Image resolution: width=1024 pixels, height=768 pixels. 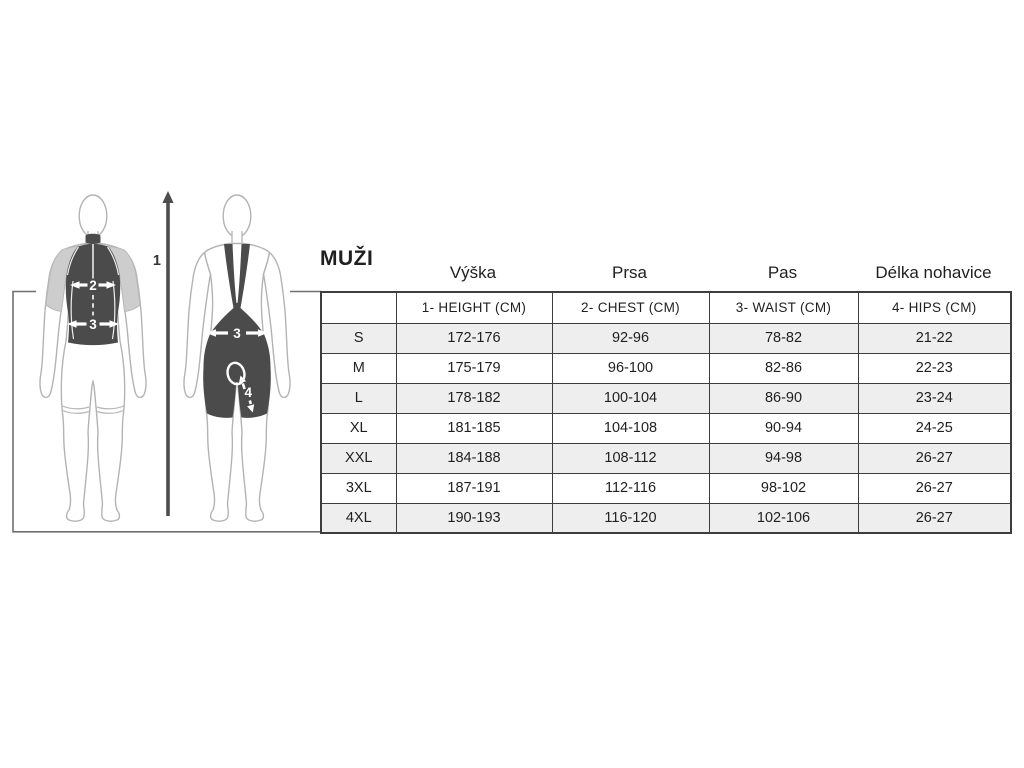 What do you see at coordinates (474, 307) in the screenshot?
I see `column-header-height: 1- HEIGHT (CM)` at bounding box center [474, 307].